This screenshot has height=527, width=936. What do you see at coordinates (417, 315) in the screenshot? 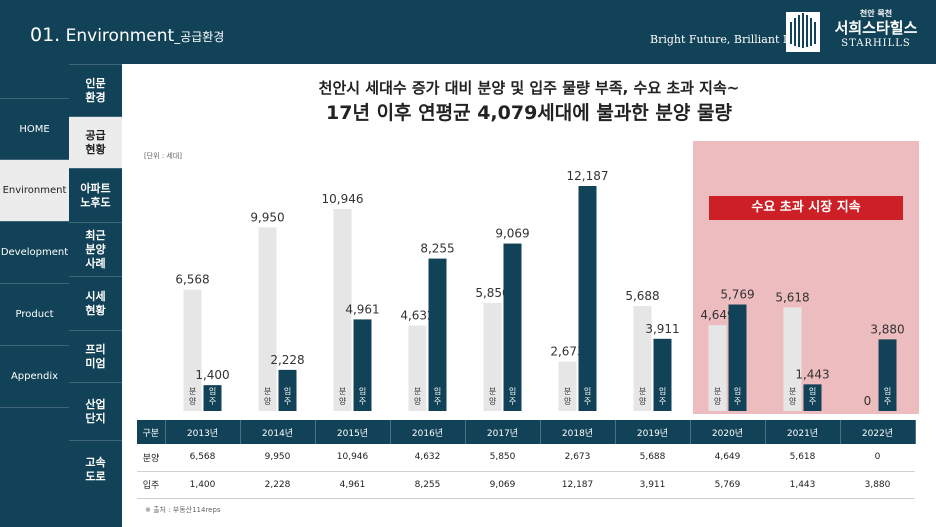
I see `bar-value-label: 4,632` at bounding box center [417, 315].